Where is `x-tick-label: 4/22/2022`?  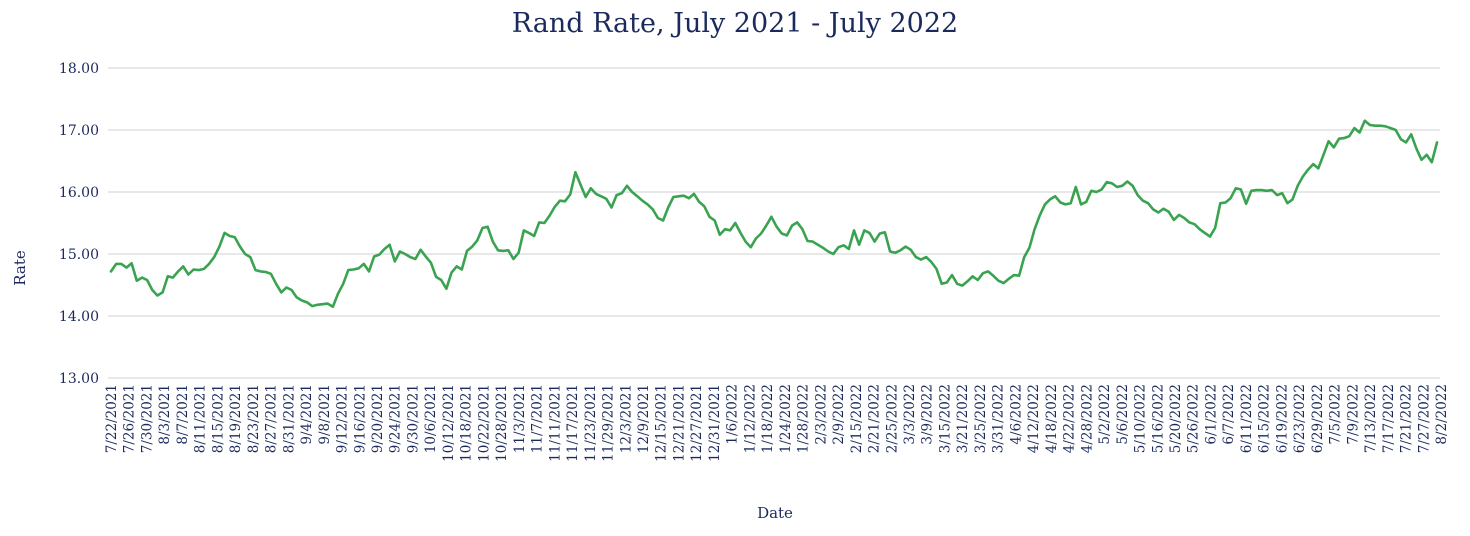 x-tick-label: 4/22/2022 is located at coordinates (1070, 418).